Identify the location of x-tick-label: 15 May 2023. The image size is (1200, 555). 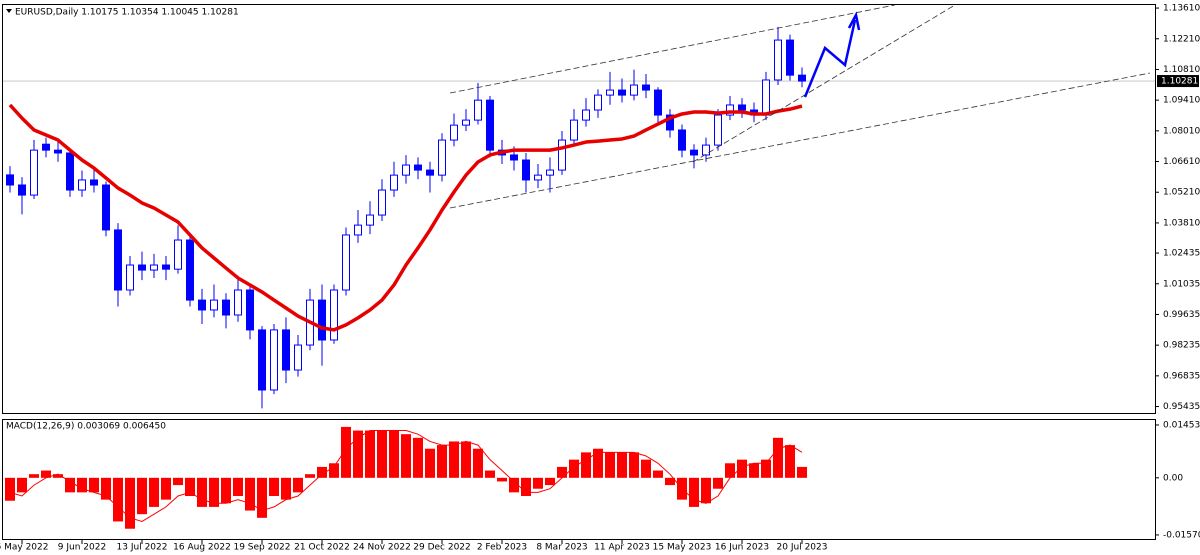
(682, 548).